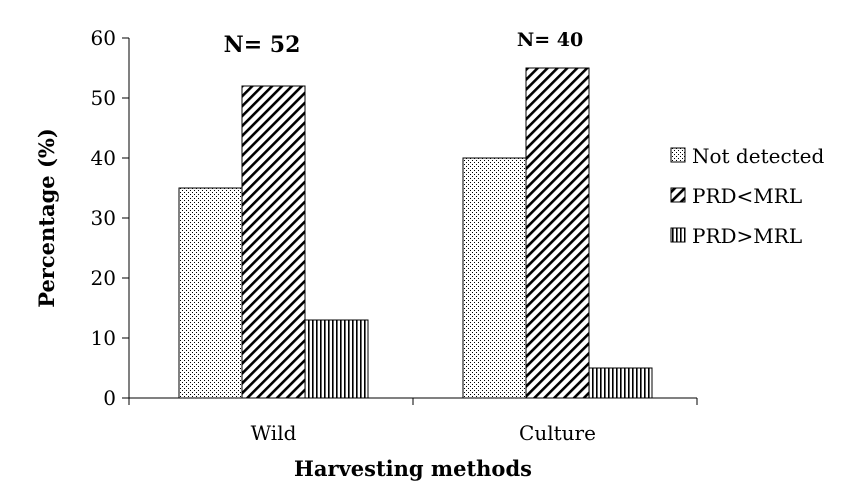 Image resolution: width=849 pixels, height=489 pixels. What do you see at coordinates (103, 278) in the screenshot?
I see `y-tick-label: 20` at bounding box center [103, 278].